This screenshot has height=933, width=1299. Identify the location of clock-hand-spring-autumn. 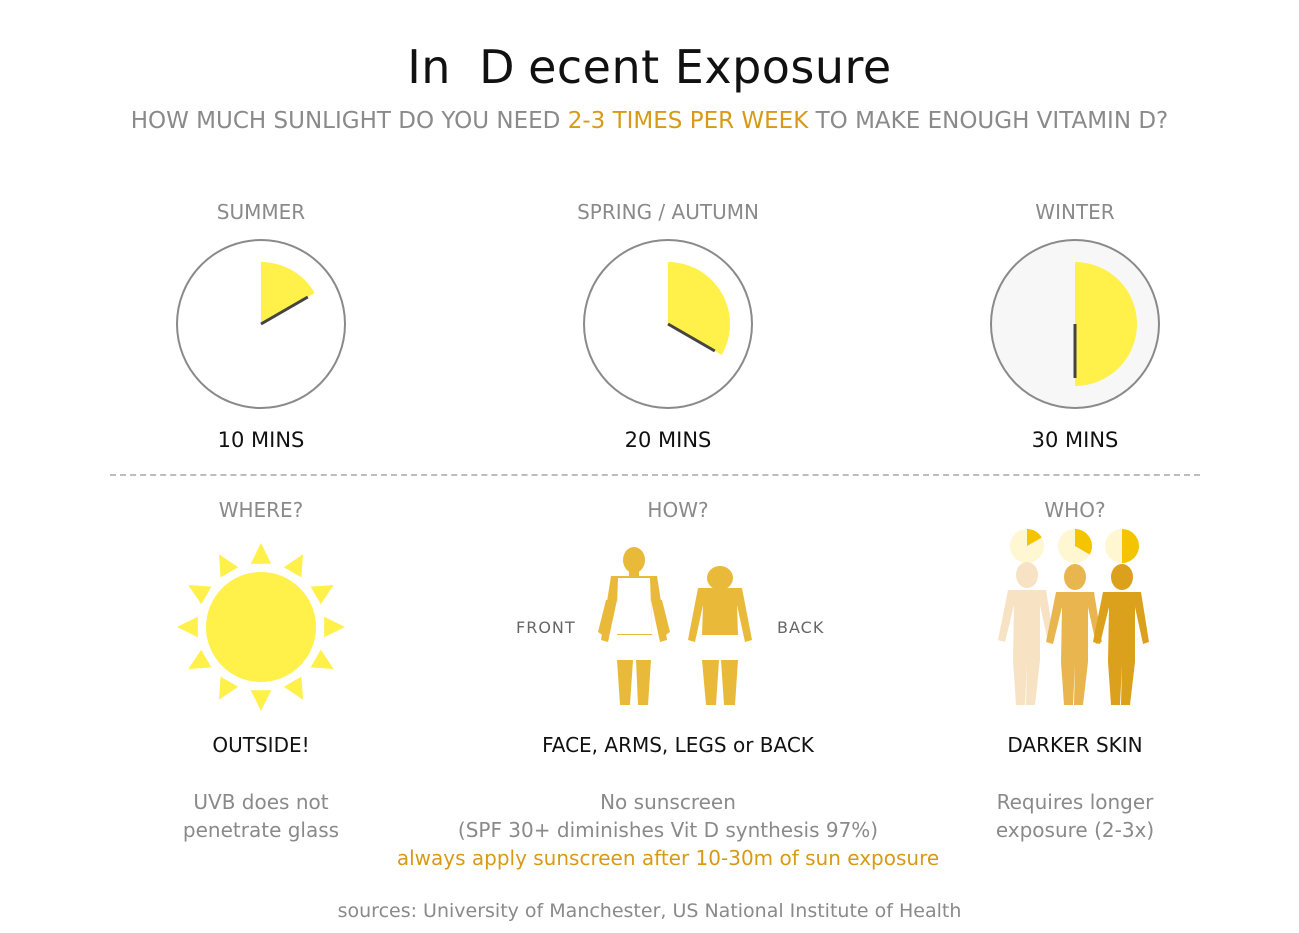
(691, 337).